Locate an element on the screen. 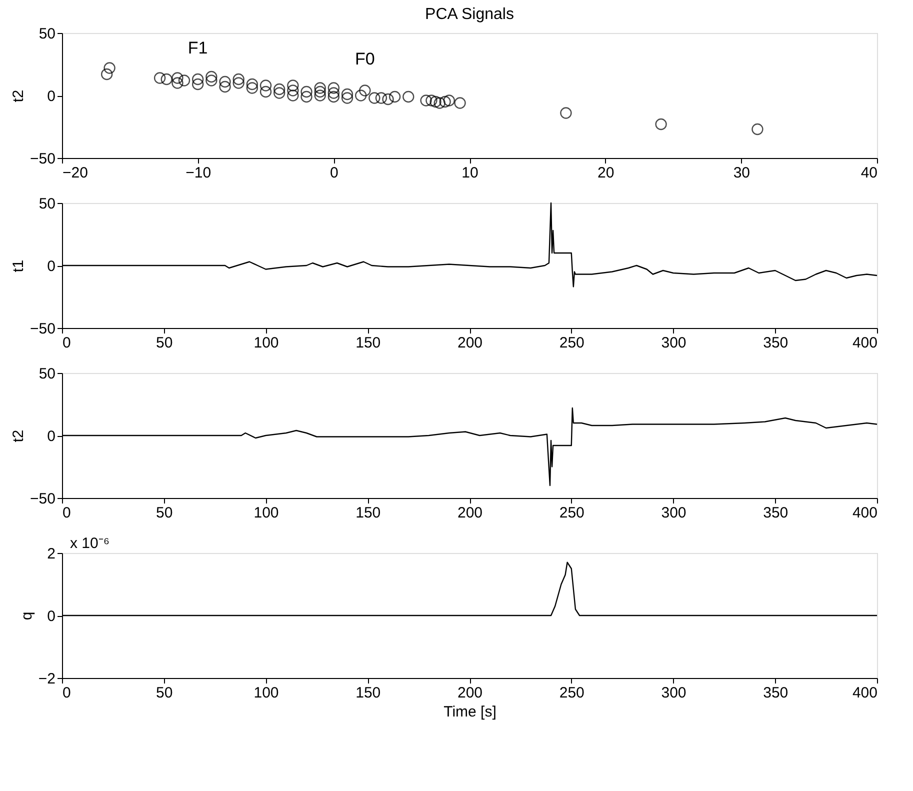 This screenshot has width=913, height=791. x-tick-label: 20 is located at coordinates (605, 173).